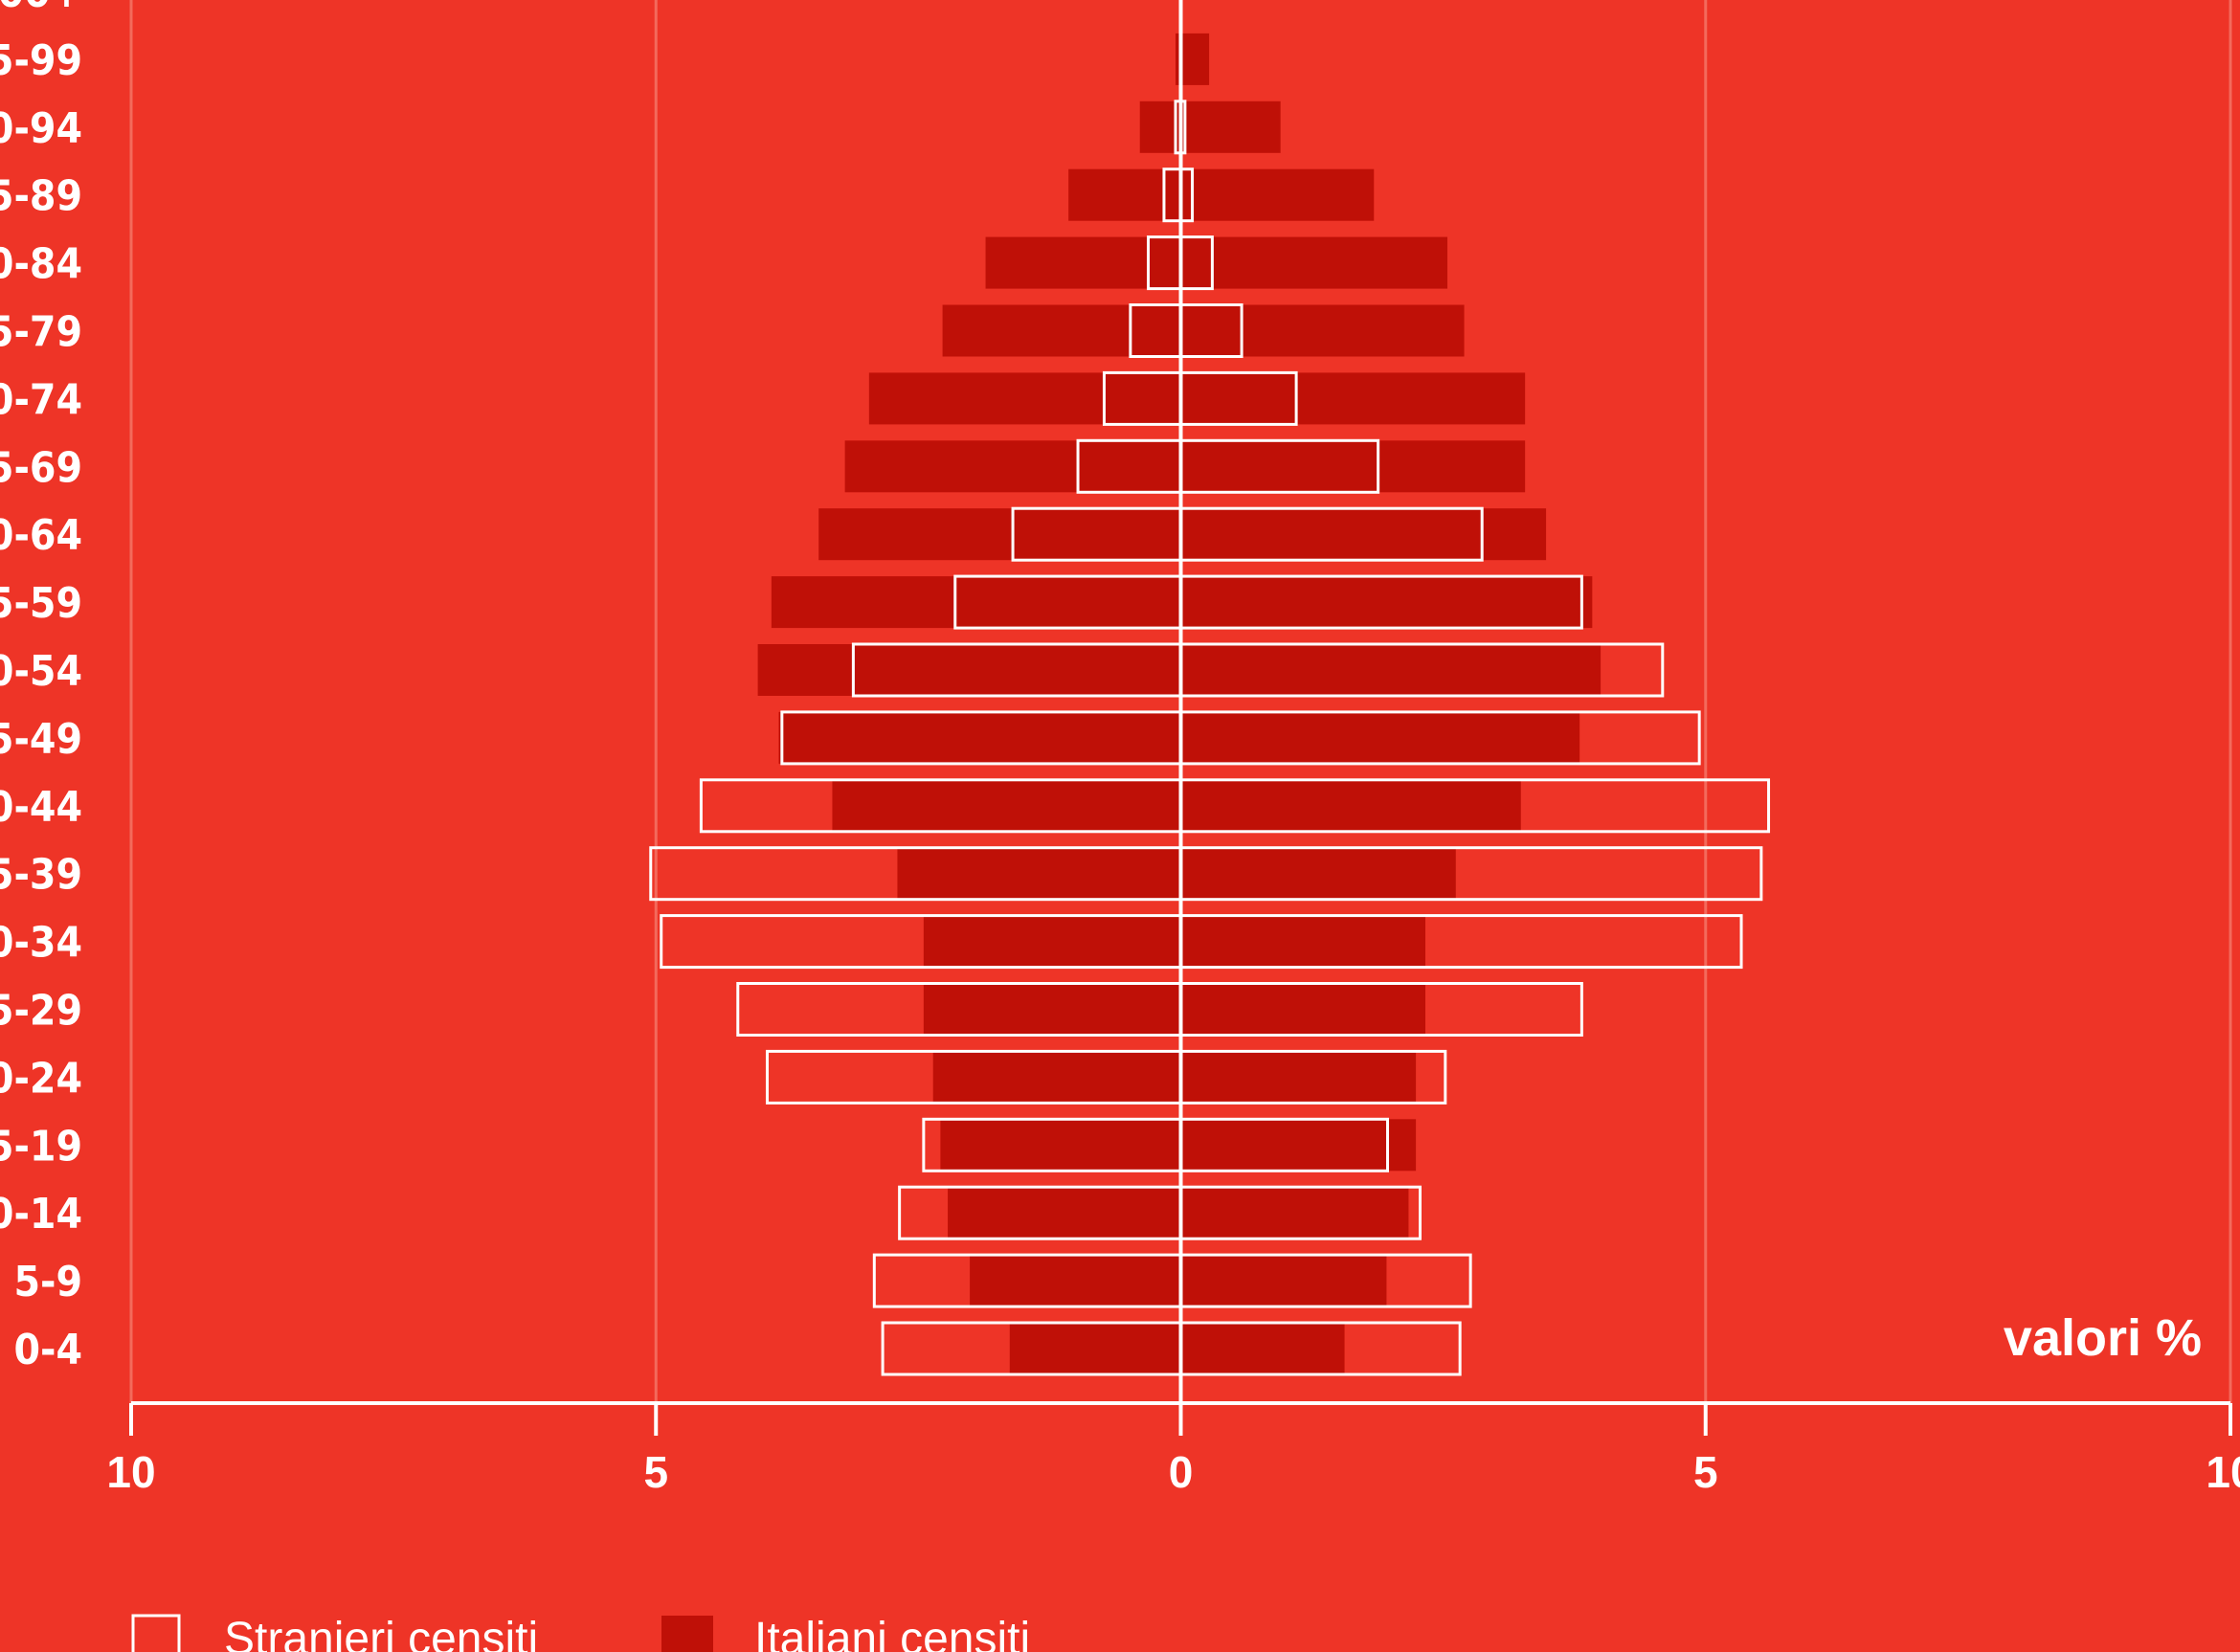 The width and height of the screenshot is (2240, 1652). What do you see at coordinates (41, 603) in the screenshot?
I see `age-label-55-59: 55-59` at bounding box center [41, 603].